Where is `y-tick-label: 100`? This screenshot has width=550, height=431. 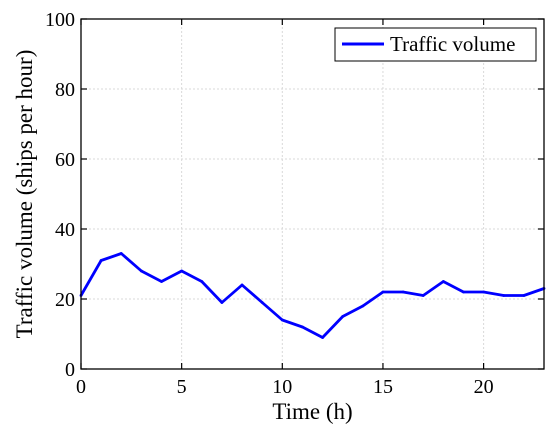 y-tick-label: 100 is located at coordinates (60, 20).